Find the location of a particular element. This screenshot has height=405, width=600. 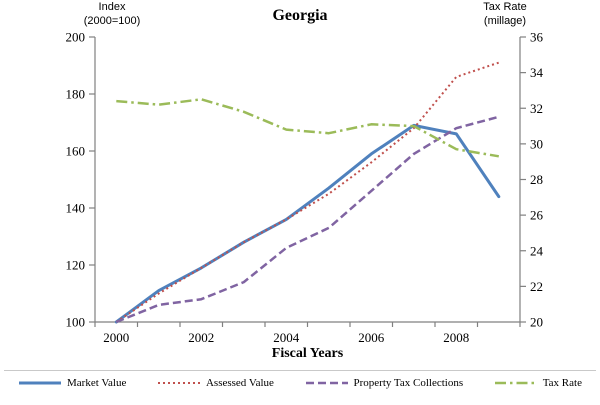

legend-item-property-tax-collections: Property Tax Collections is located at coordinates (384, 383).